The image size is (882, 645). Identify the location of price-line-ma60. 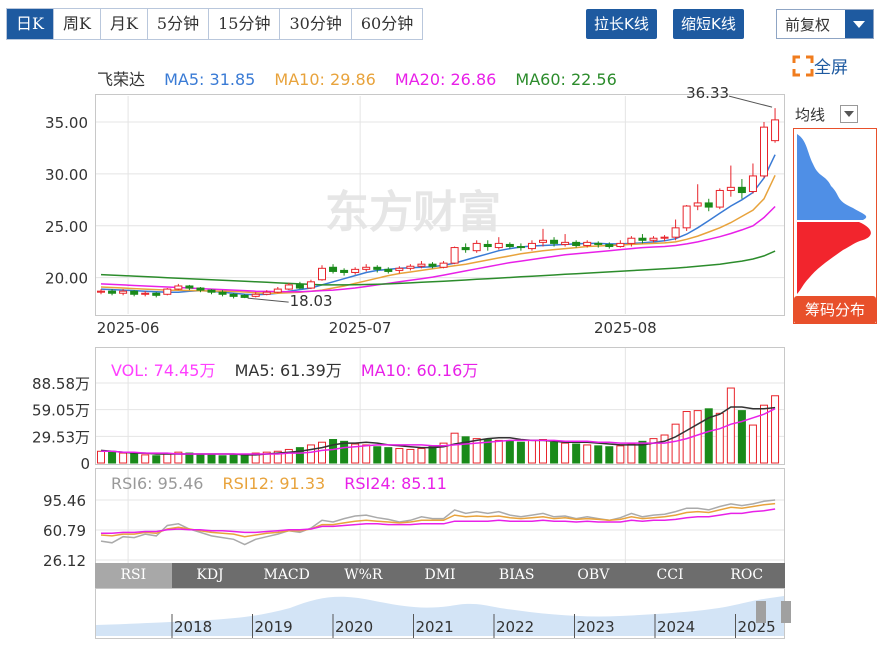
(438, 268).